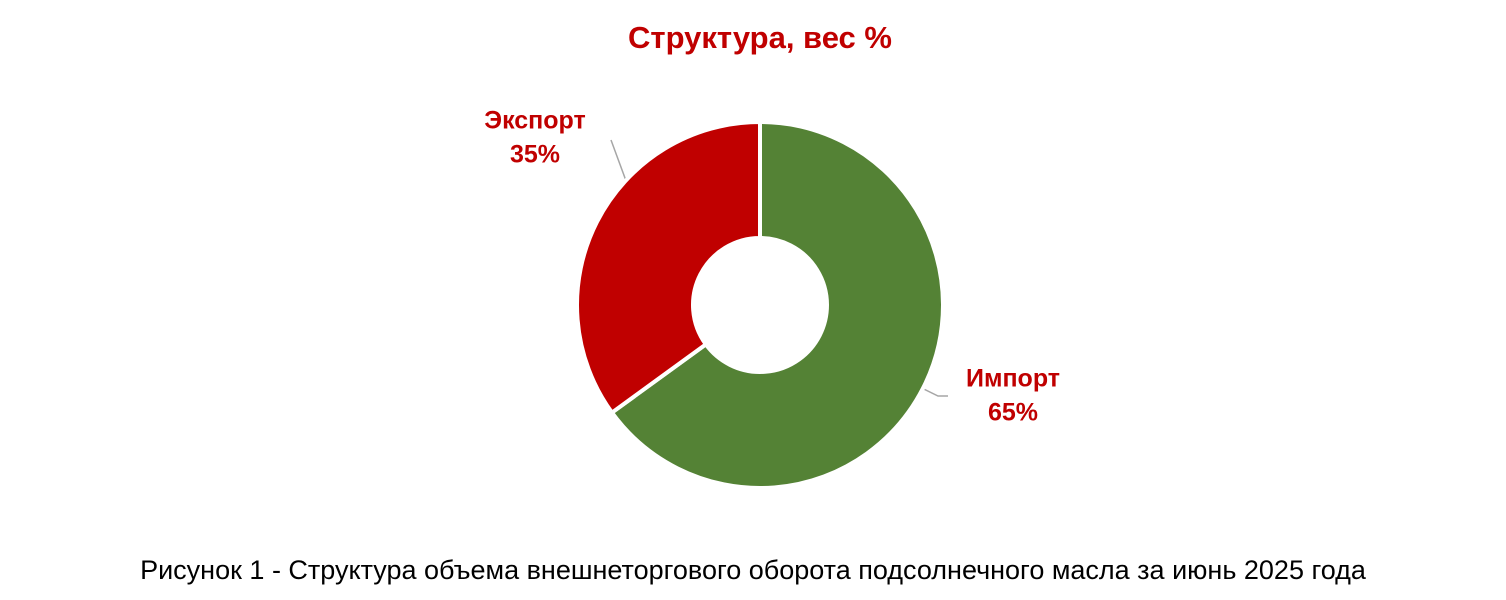 The height and width of the screenshot is (600, 1506). Describe the element at coordinates (1013, 379) in the screenshot. I see `category-label: Импорт` at that location.